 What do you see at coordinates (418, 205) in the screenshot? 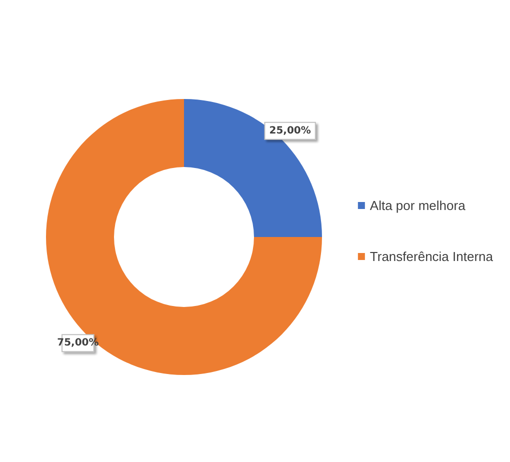
I see `legend-label: Alta por melhora` at bounding box center [418, 205].